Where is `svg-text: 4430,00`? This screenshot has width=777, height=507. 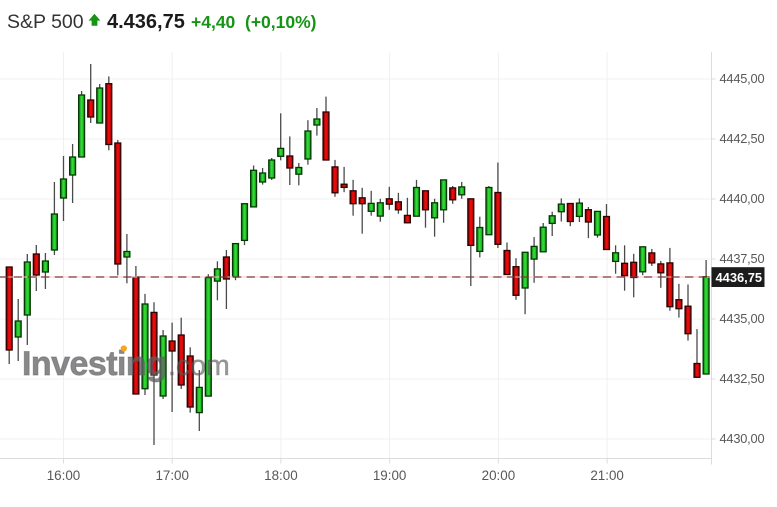
svg-text: 4430,00 is located at coordinates (742, 438).